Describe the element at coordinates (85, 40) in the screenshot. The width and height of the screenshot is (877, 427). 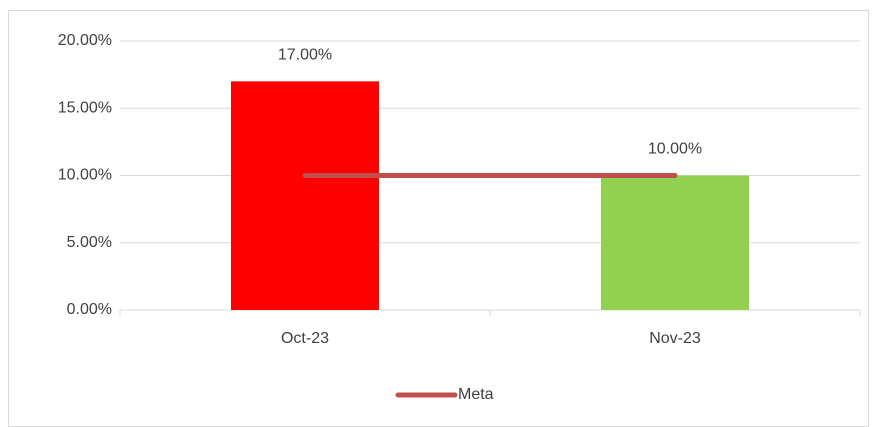
I see `y-tick-label: 20.00%` at that location.